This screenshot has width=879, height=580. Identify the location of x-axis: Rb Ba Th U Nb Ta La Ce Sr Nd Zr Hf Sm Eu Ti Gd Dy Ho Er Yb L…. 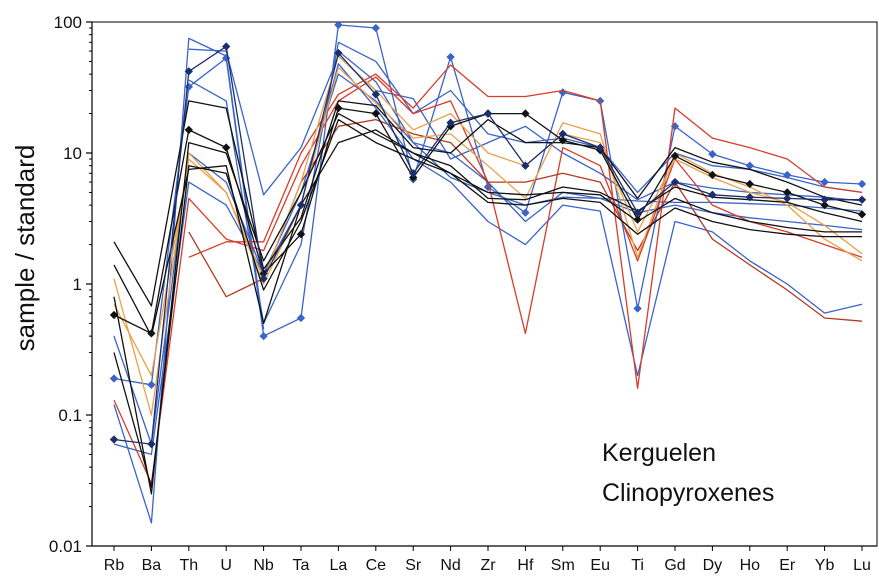
(484, 559).